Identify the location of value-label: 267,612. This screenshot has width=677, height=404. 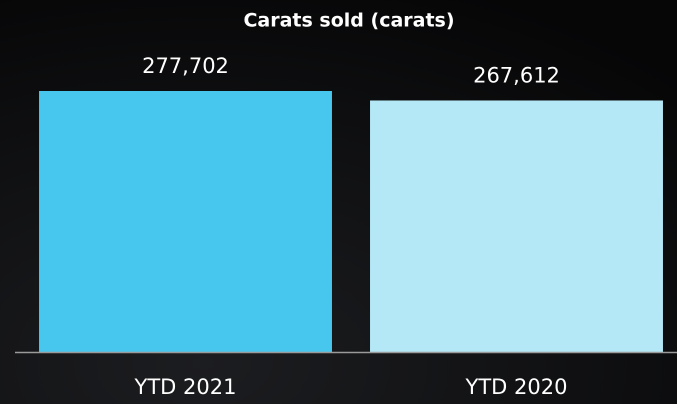
(516, 75).